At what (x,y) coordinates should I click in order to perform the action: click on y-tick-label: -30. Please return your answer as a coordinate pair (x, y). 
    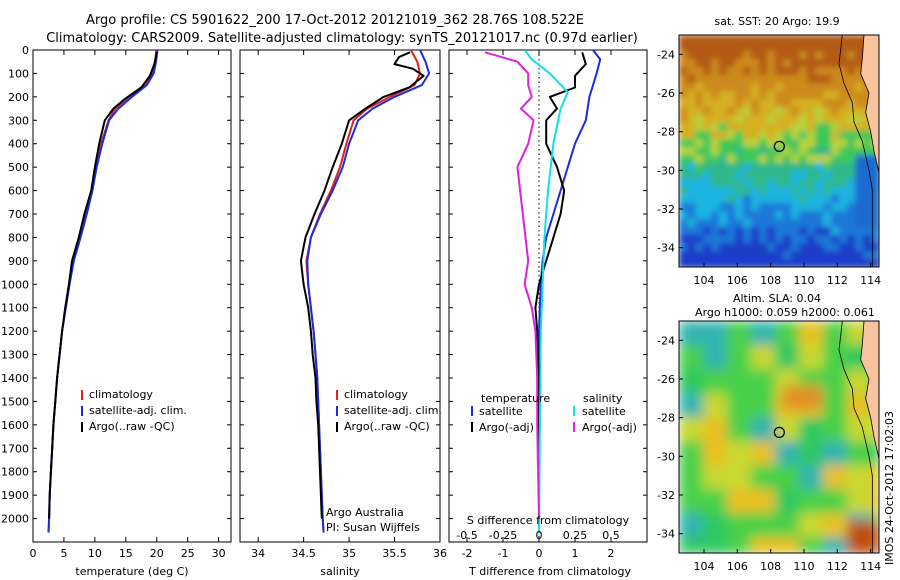
    Looking at the image, I should click on (666, 456).